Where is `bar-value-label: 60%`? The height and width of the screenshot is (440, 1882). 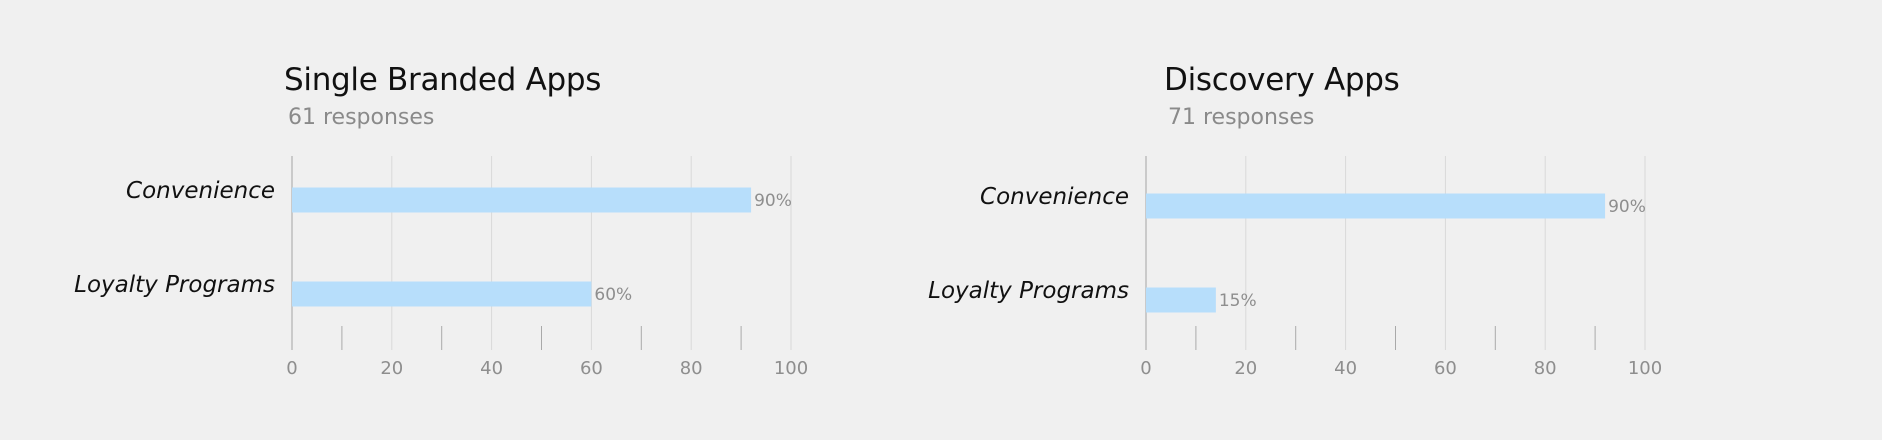 bar-value-label: 60% is located at coordinates (613, 295).